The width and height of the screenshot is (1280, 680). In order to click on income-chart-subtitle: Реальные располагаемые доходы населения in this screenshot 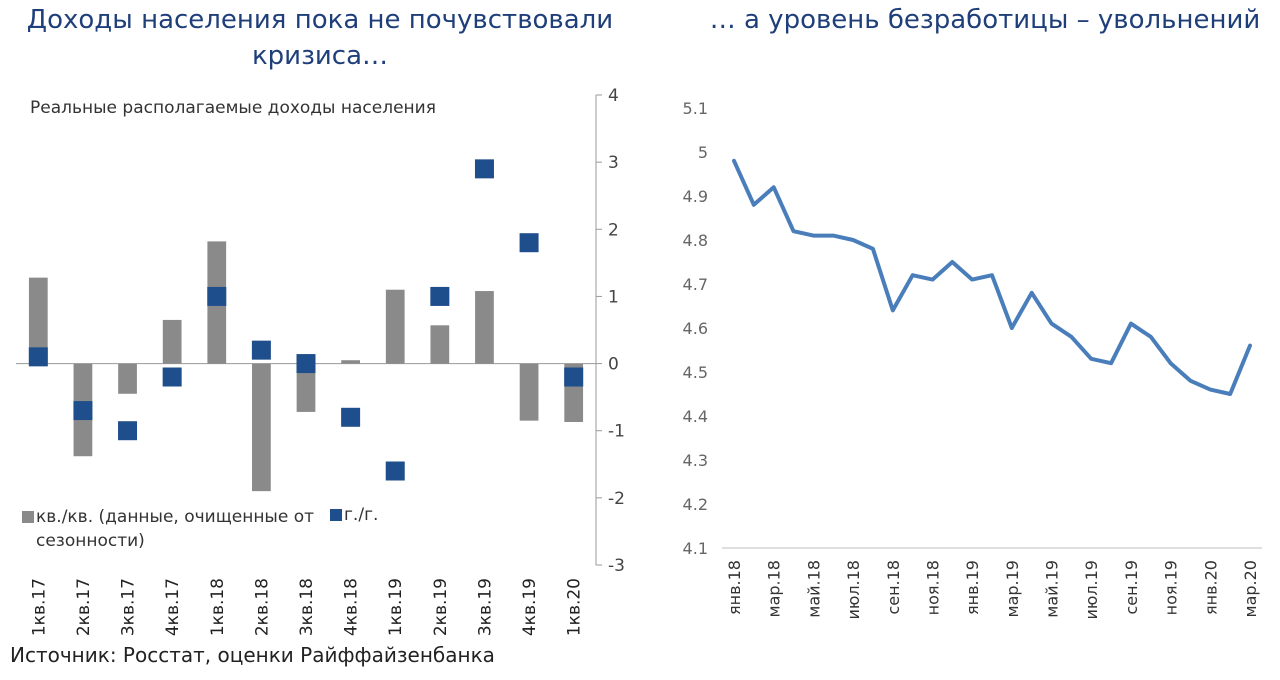, I will do `click(233, 108)`.